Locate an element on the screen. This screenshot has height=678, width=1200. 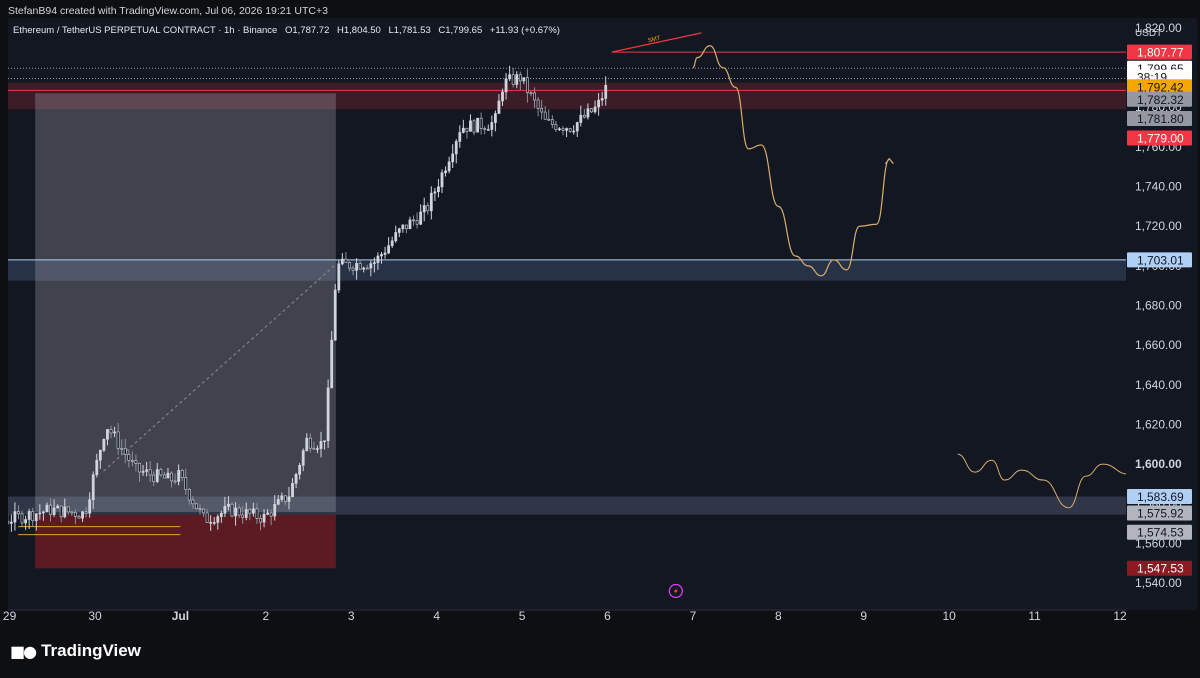
price-badge-label: 1,703.01 is located at coordinates (1160, 260).